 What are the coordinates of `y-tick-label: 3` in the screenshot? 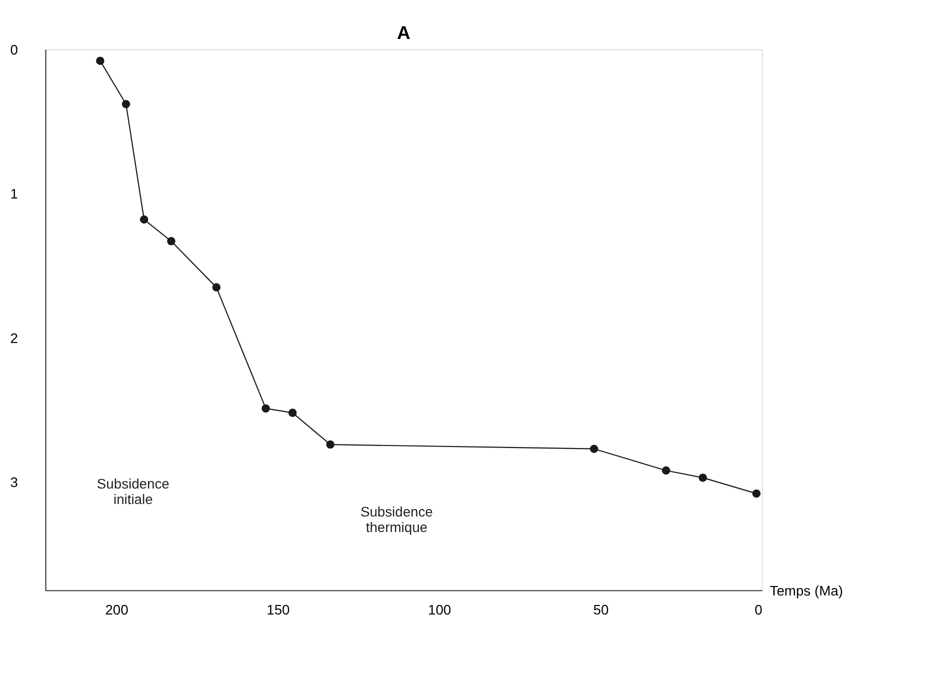 It's located at (14, 482).